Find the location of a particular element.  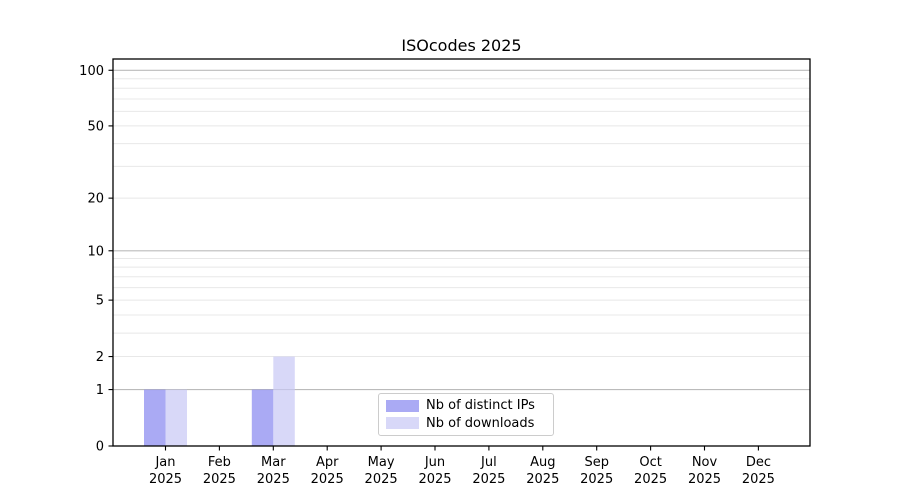

chart-title: ISOcodes 2025 is located at coordinates (461, 45).